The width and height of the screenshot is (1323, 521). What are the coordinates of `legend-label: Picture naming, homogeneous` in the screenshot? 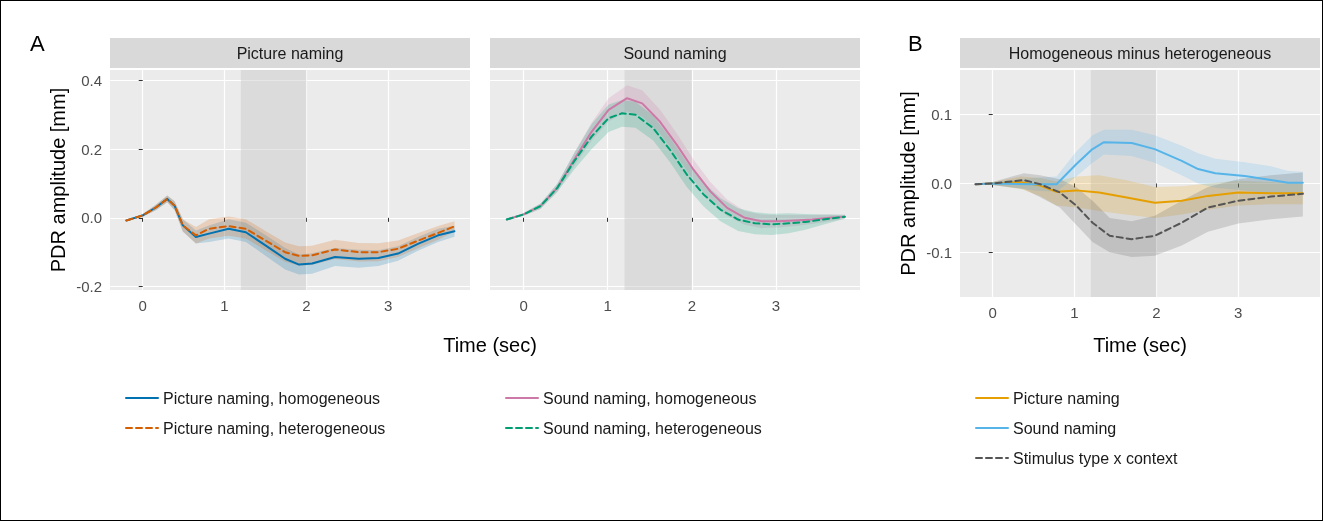 It's located at (272, 398).